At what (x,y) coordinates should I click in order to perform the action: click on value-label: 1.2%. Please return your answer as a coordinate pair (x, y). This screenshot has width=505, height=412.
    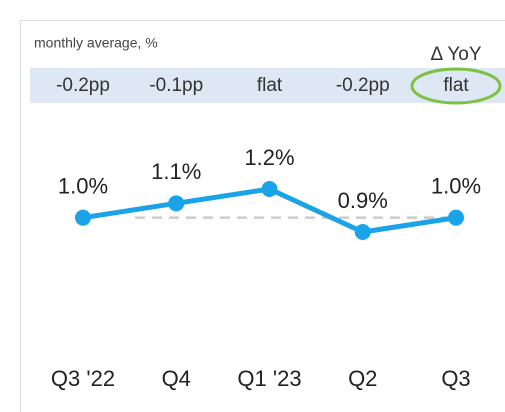
    Looking at the image, I should click on (269, 157).